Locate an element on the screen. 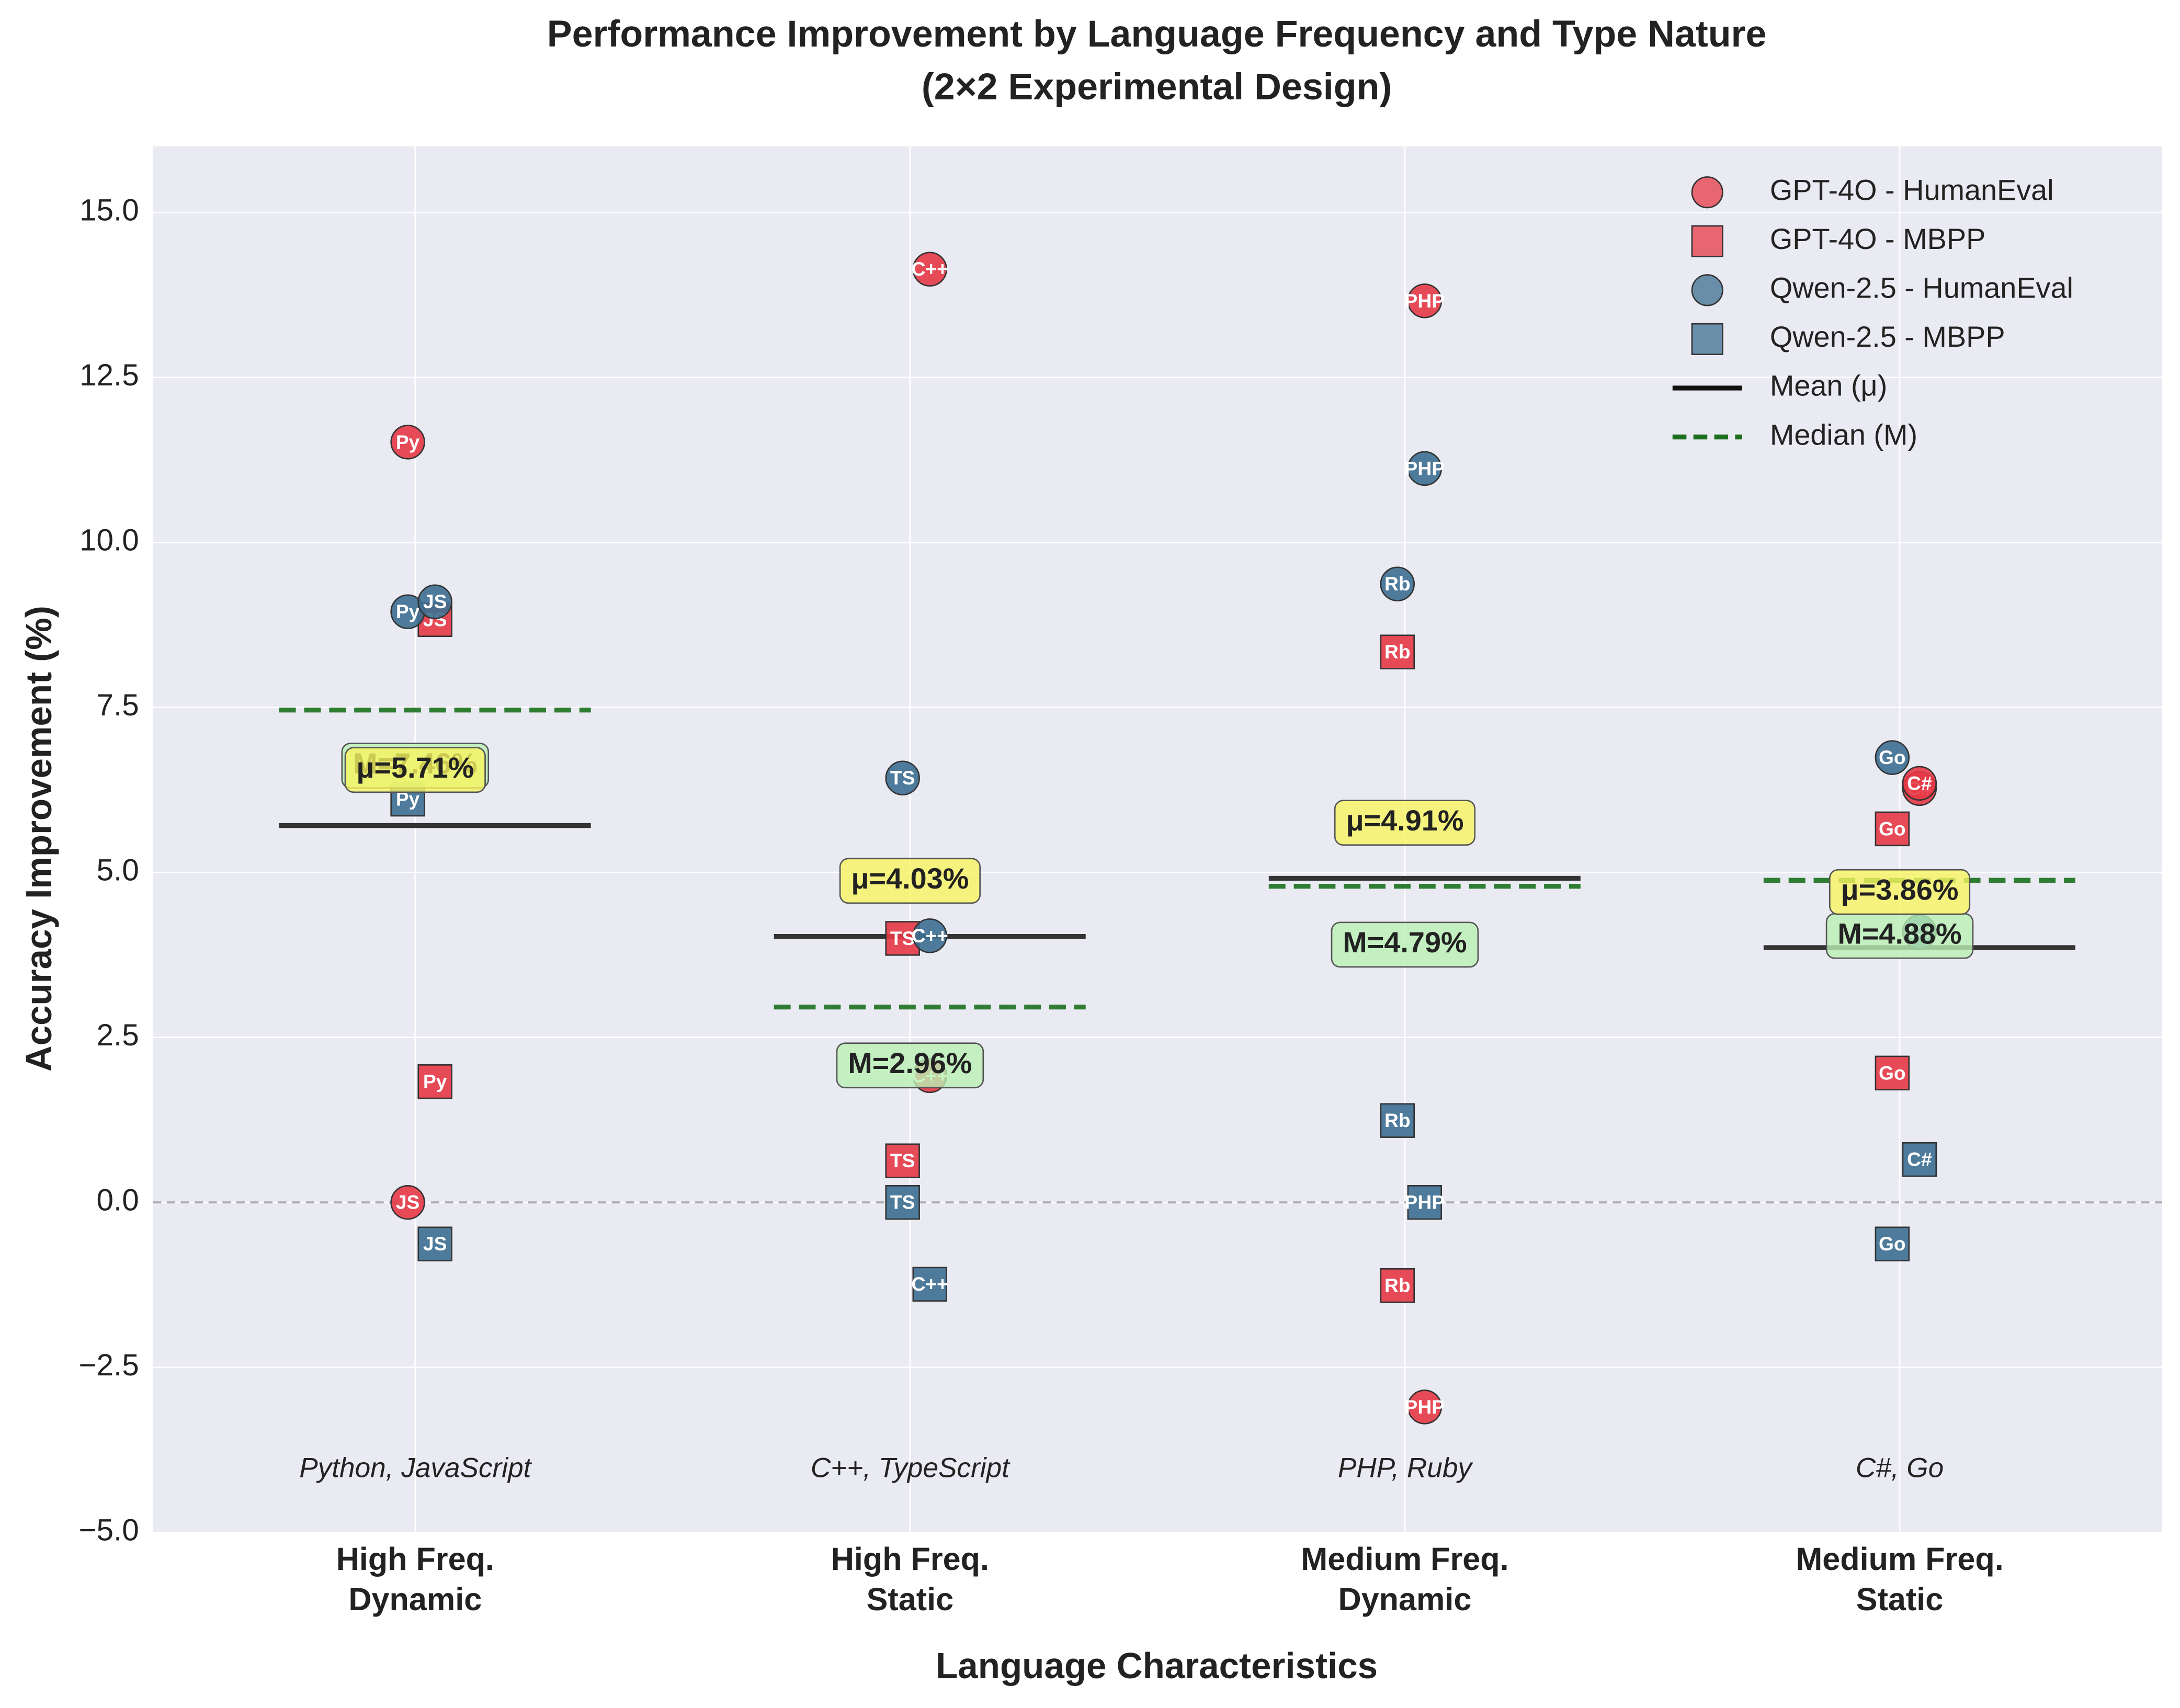 The height and width of the screenshot is (1708, 2180). group-note: PHP, Ruby is located at coordinates (1405, 1467).